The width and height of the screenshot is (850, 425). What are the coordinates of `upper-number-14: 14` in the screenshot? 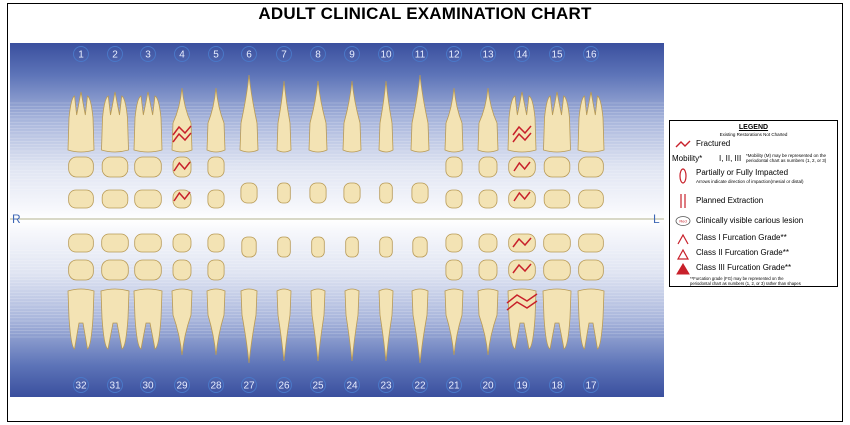 It's located at (522, 55).